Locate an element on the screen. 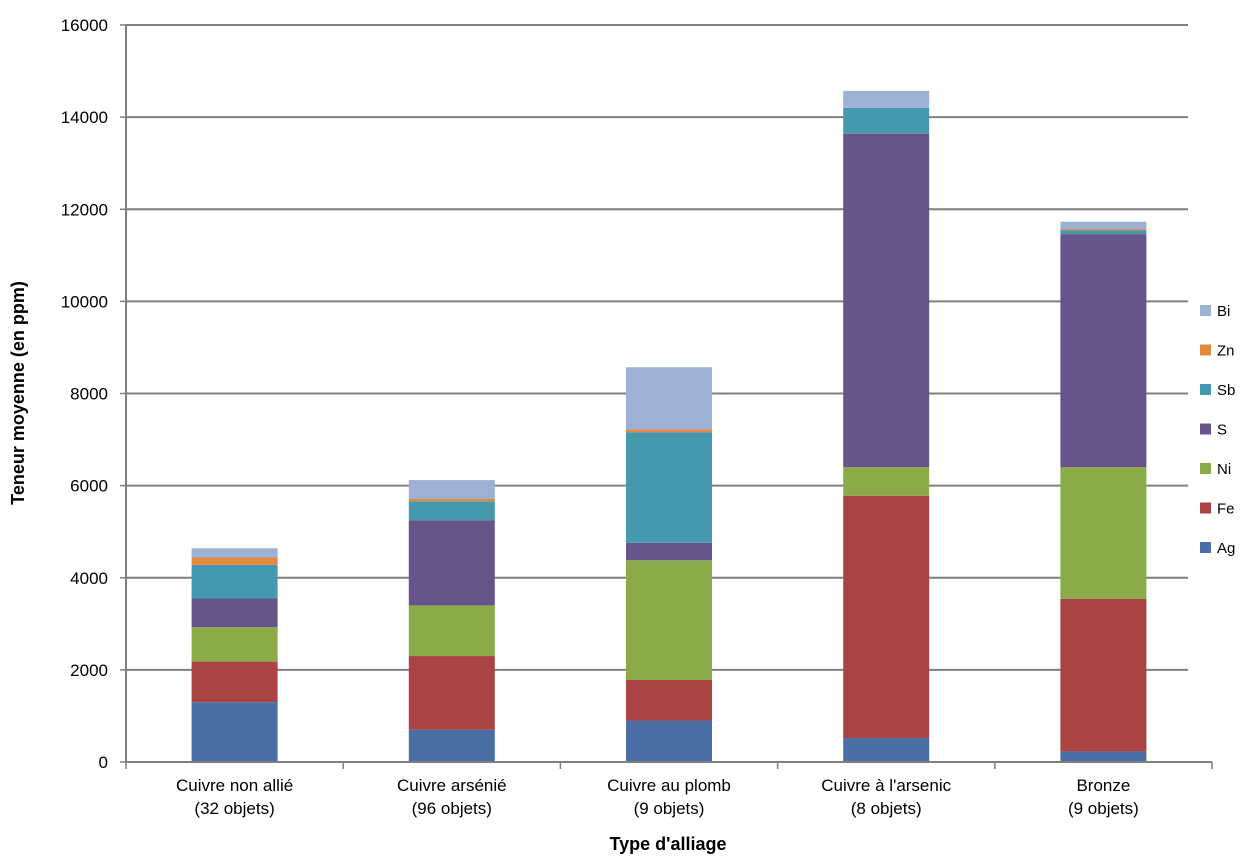 This screenshot has height=862, width=1242. category-label: Cuivre à l'arsenic is located at coordinates (886, 785).